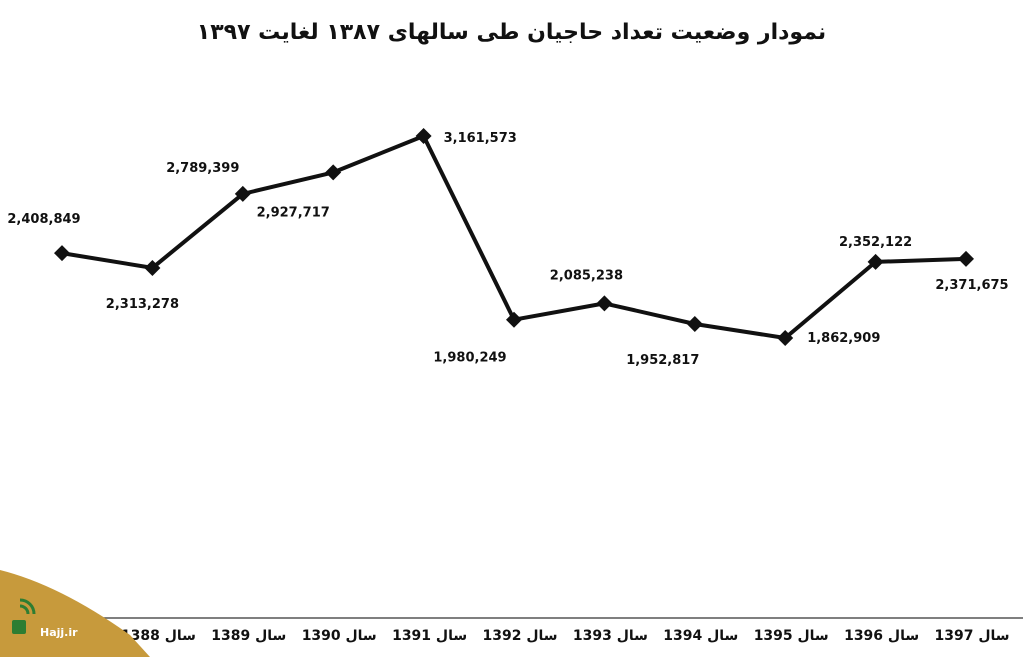  I want to click on watermark-corner-shape, so click(75, 613).